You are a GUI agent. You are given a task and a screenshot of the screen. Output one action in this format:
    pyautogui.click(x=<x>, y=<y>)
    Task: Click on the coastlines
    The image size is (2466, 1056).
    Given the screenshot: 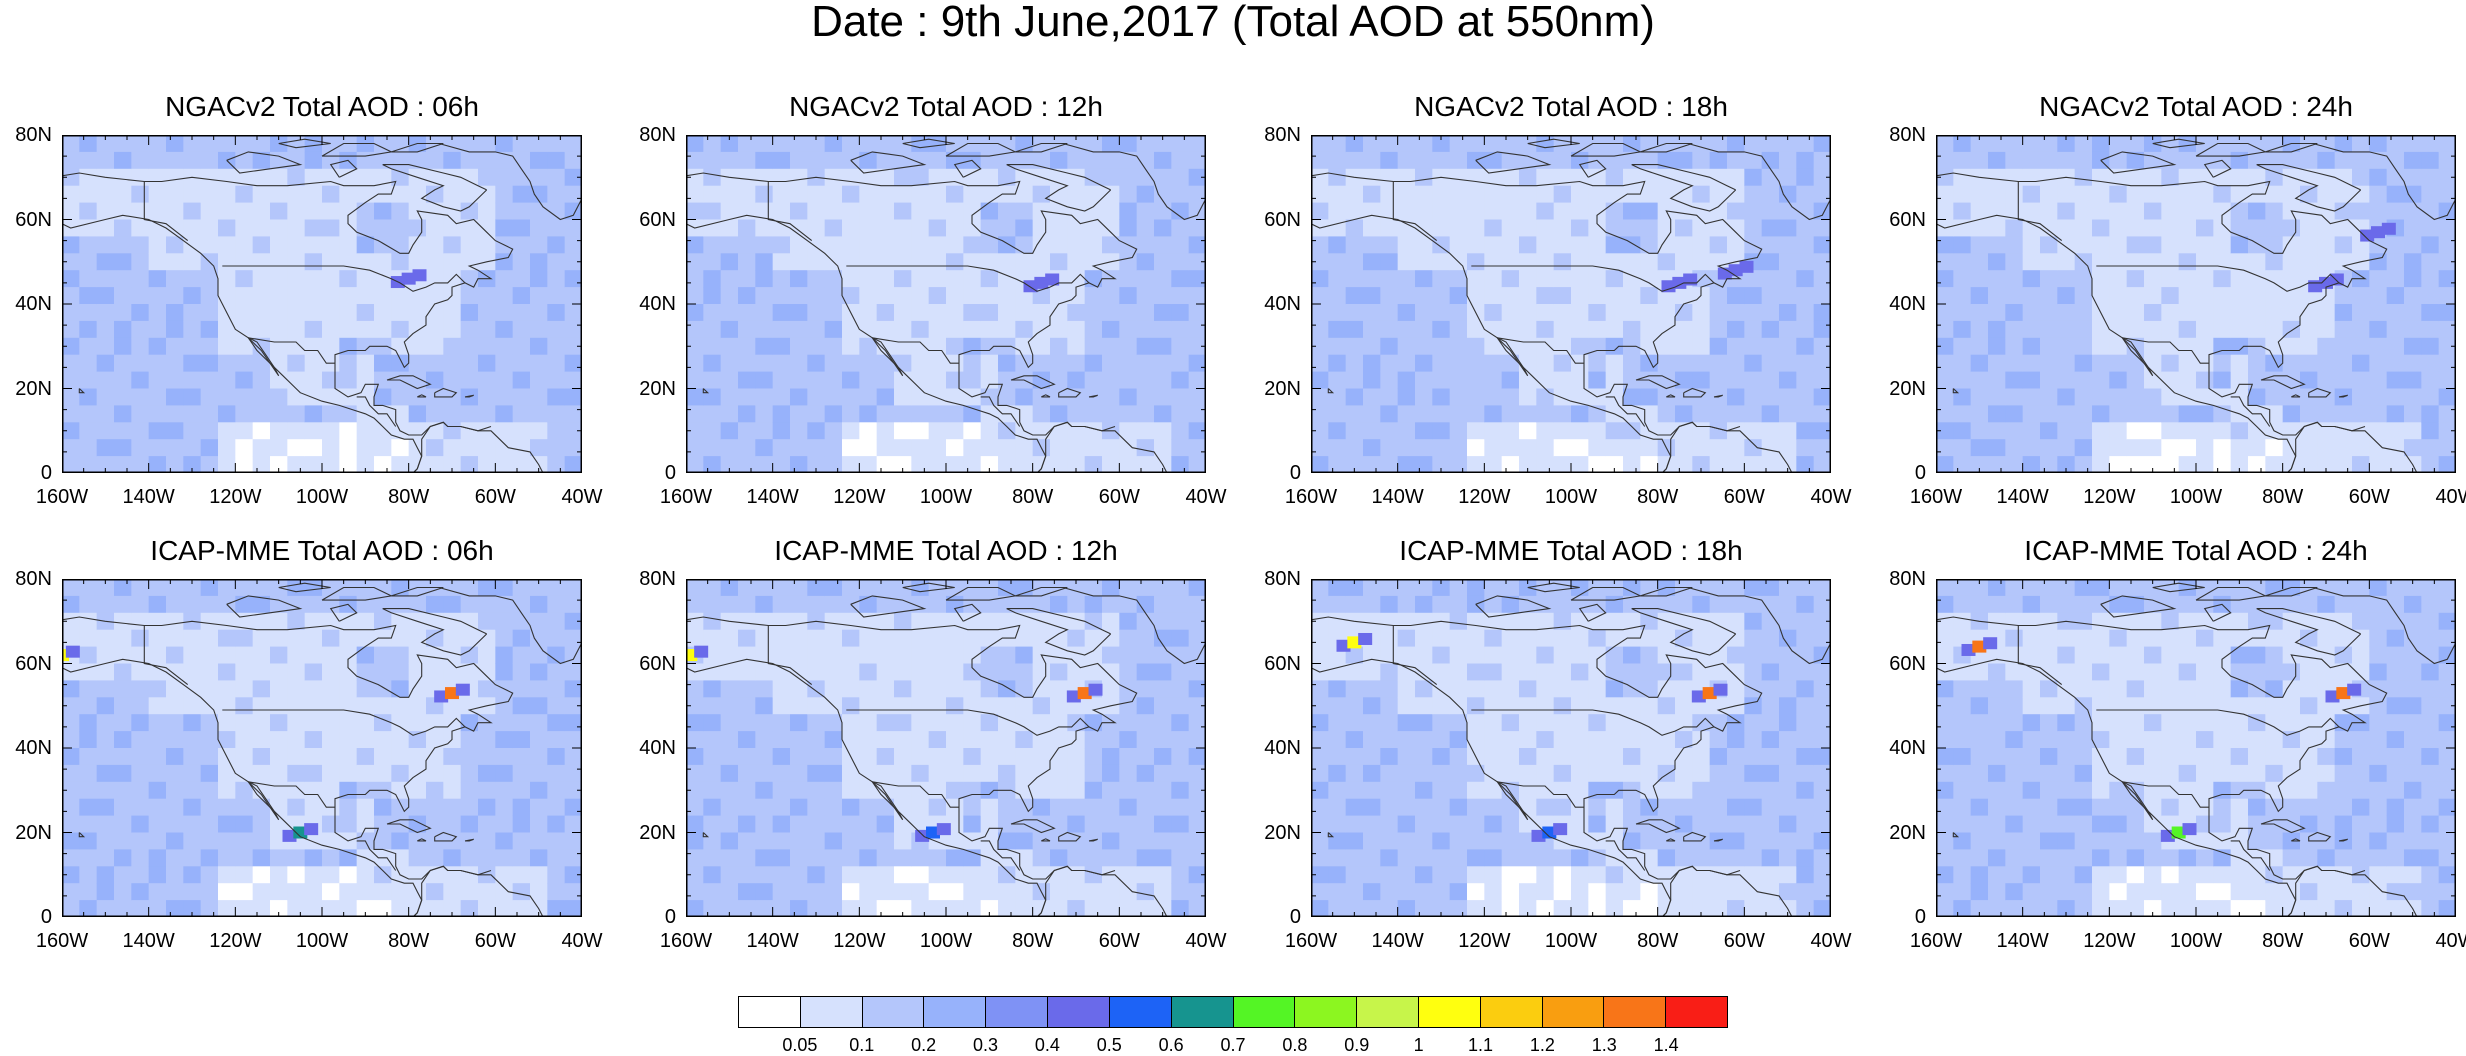 What is the action you would take?
    pyautogui.click(x=1571, y=749)
    